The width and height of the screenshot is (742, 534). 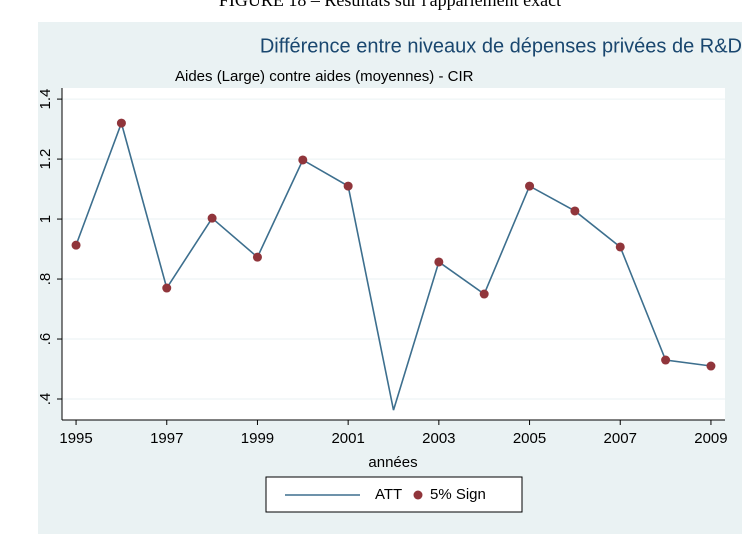 I want to click on y-tick-label: .4, so click(x=45, y=399).